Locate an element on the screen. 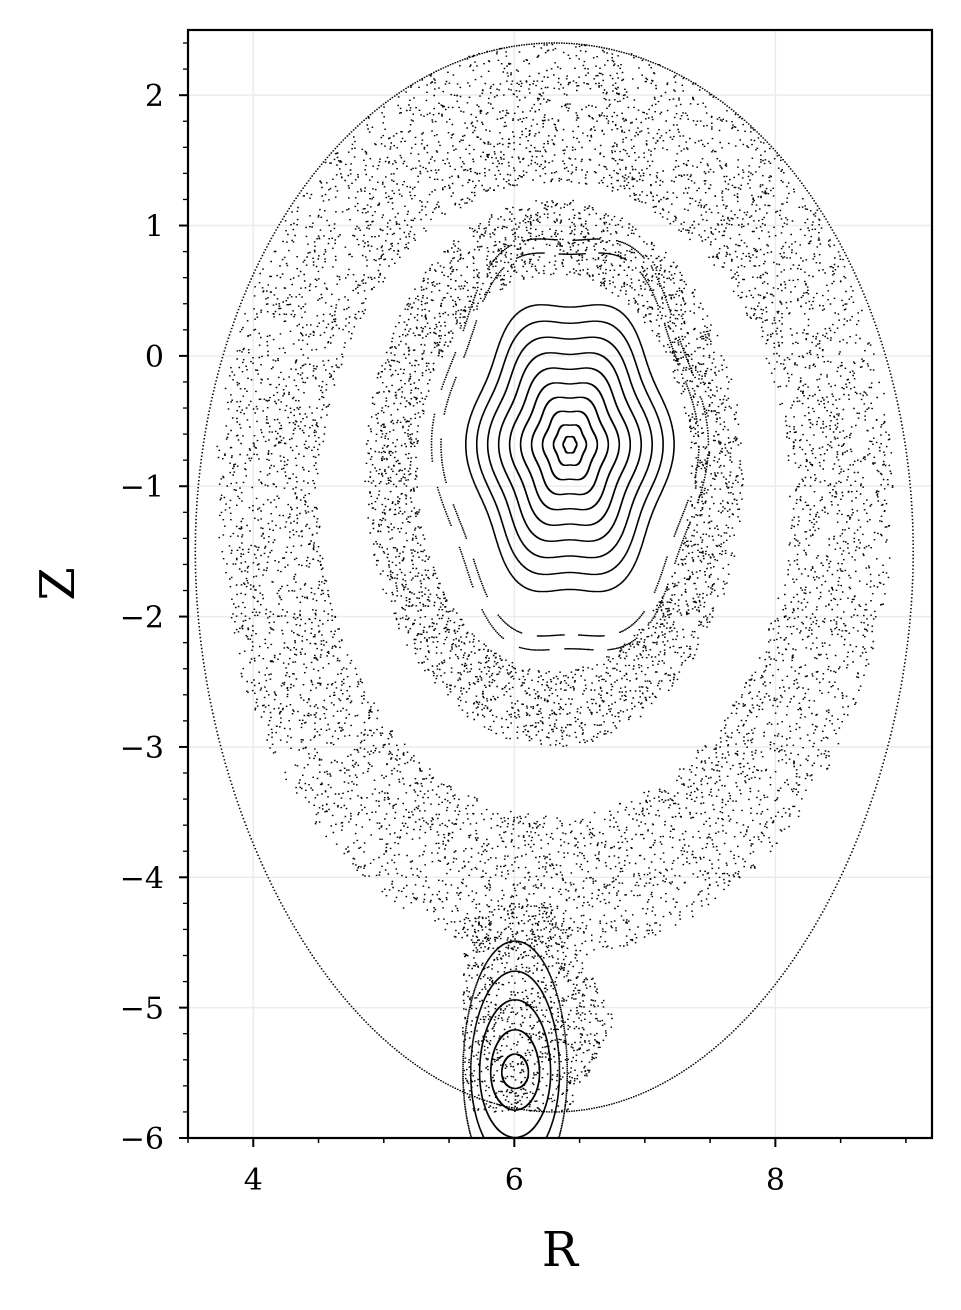  x-axis-label: R is located at coordinates (561, 1250).